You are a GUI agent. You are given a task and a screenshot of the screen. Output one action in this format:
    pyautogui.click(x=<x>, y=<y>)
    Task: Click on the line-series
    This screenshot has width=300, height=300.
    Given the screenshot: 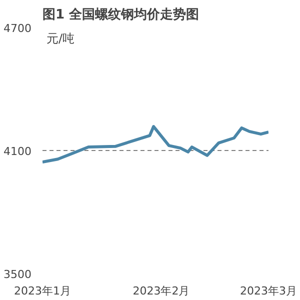 What is the action you would take?
    pyautogui.click(x=155, y=144)
    